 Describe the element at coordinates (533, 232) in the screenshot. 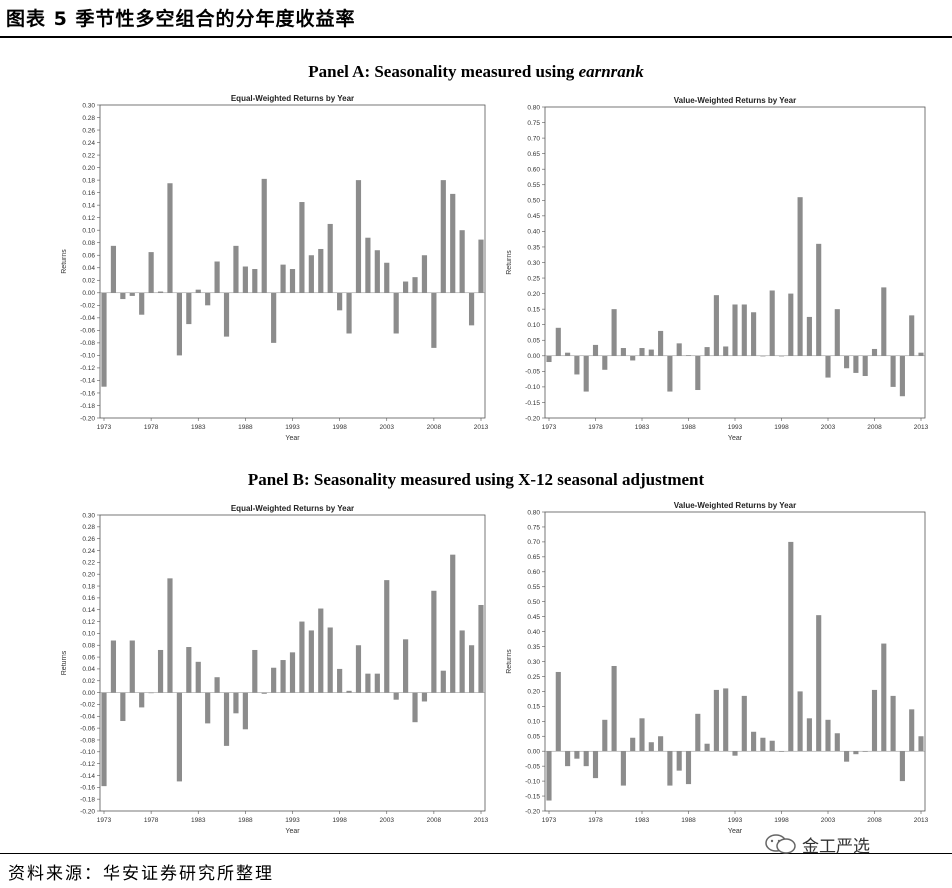

I see `y-tick-label: 0.40` at that location.